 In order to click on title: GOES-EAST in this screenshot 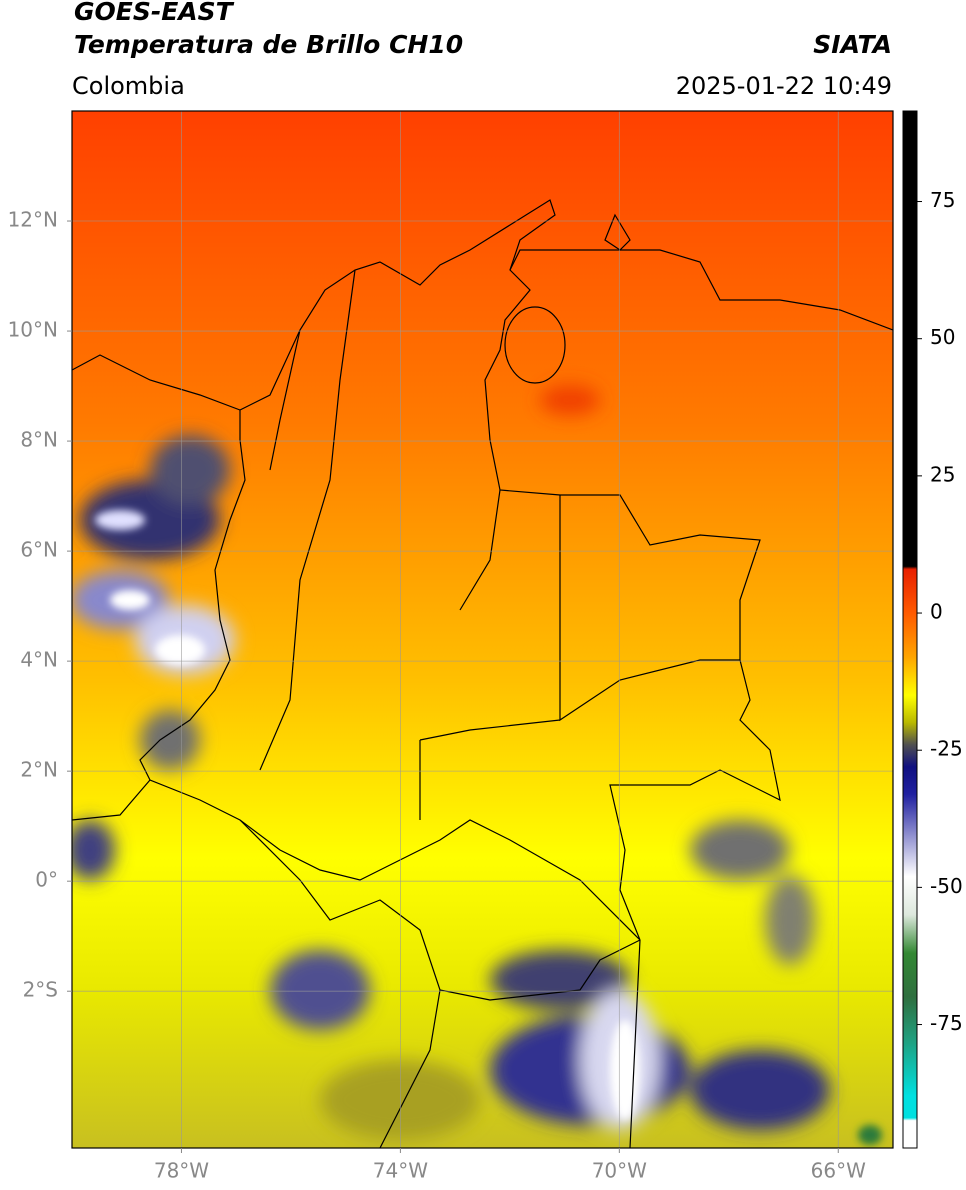, I will do `click(154, 13)`.